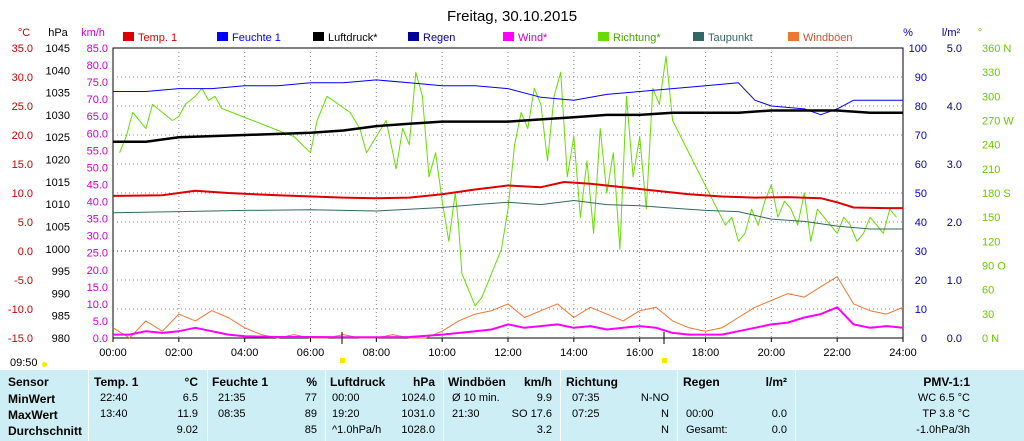 This screenshot has height=441, width=1024. What do you see at coordinates (512, 16) in the screenshot?
I see `chart-title: Freitag, 30.10.2015` at bounding box center [512, 16].